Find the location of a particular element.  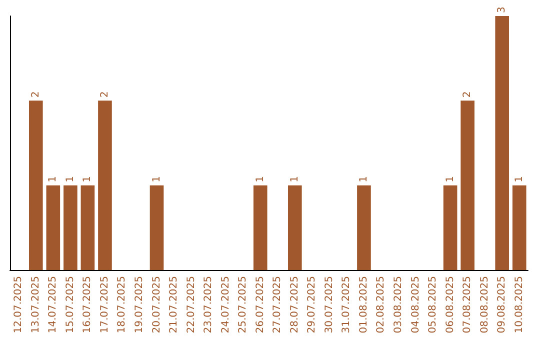

x-tick-label: 18.07.2025 is located at coordinates (122, 305).